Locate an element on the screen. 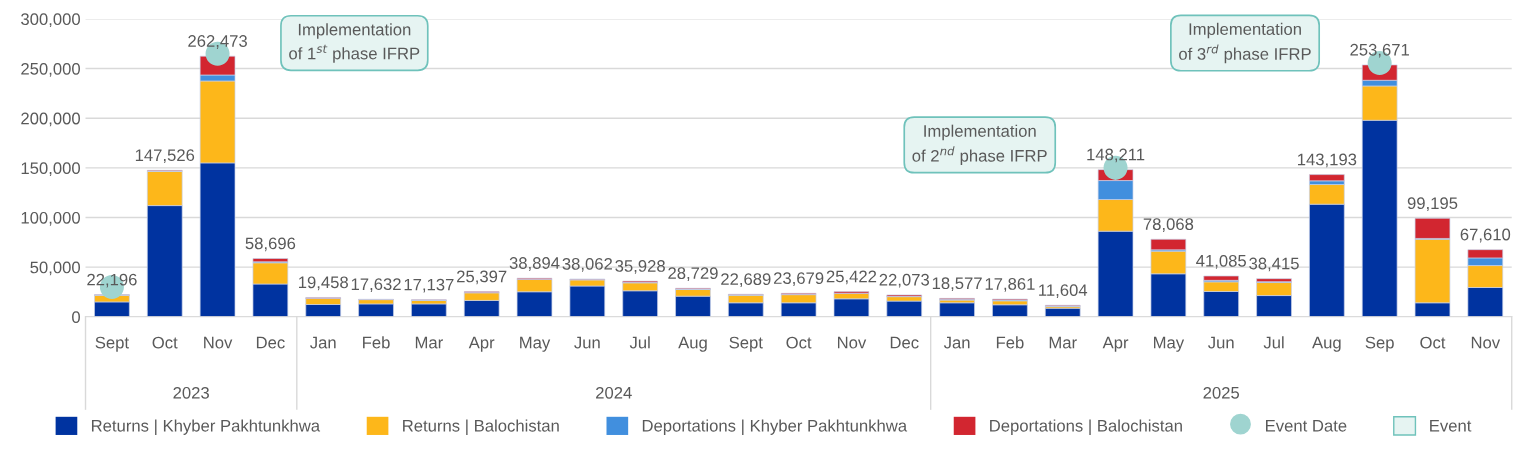  text: 2023 is located at coordinates (191, 392).